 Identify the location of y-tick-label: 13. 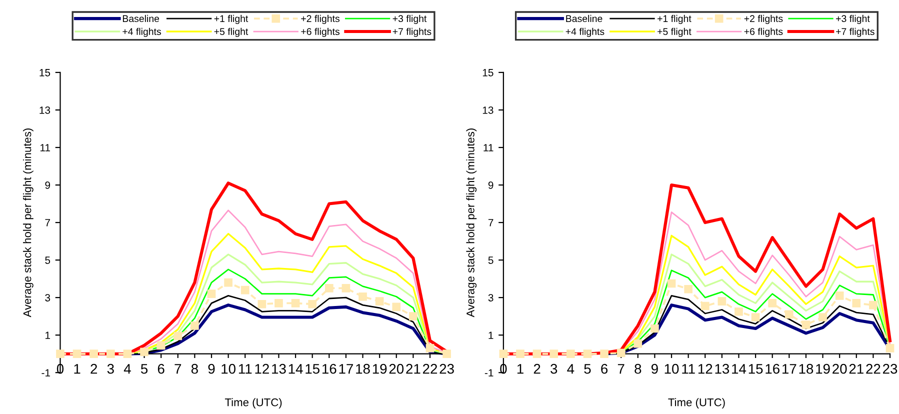
(45, 110).